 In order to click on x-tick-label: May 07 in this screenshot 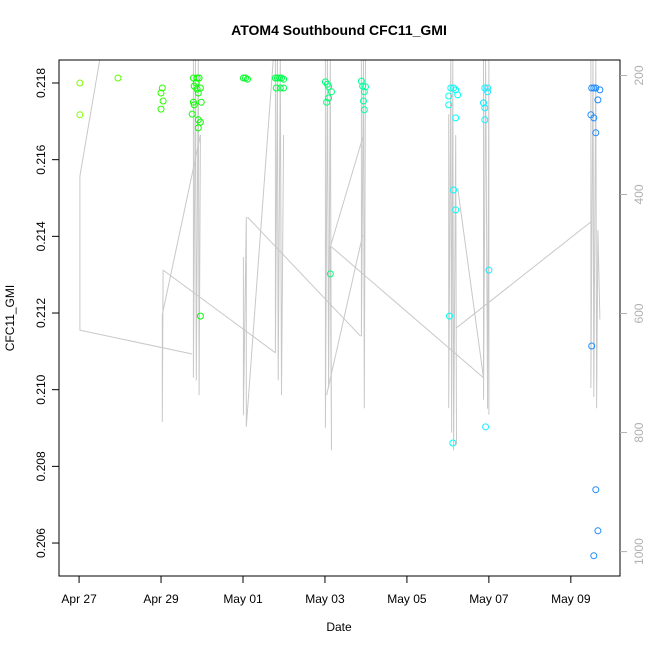, I will do `click(489, 599)`.